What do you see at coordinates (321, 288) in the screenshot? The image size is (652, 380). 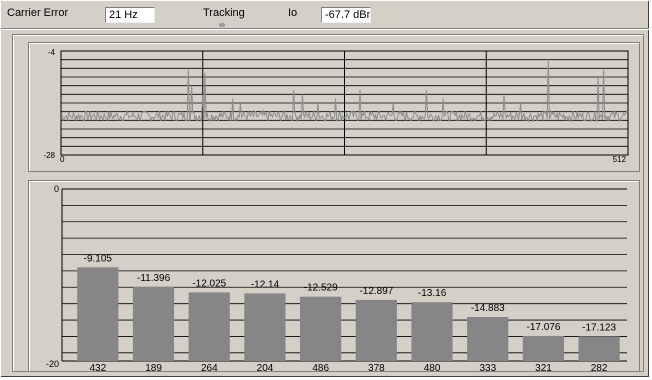 I see `bar-value-label: -12.529` at bounding box center [321, 288].